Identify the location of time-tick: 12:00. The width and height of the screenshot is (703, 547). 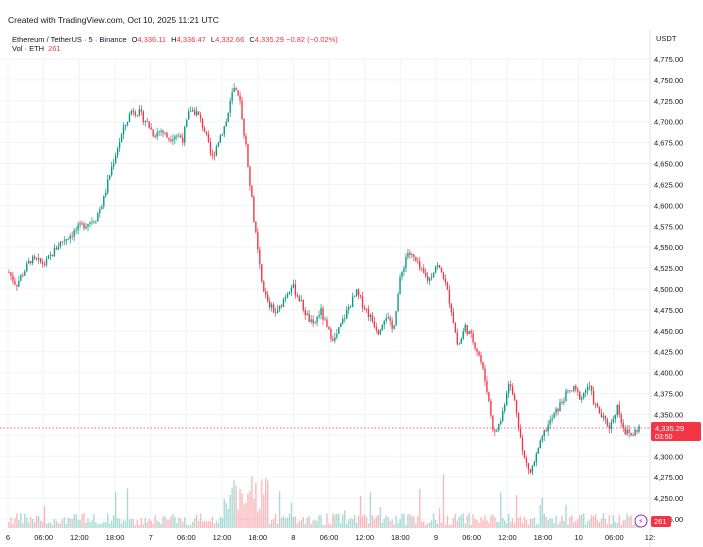
(222, 537).